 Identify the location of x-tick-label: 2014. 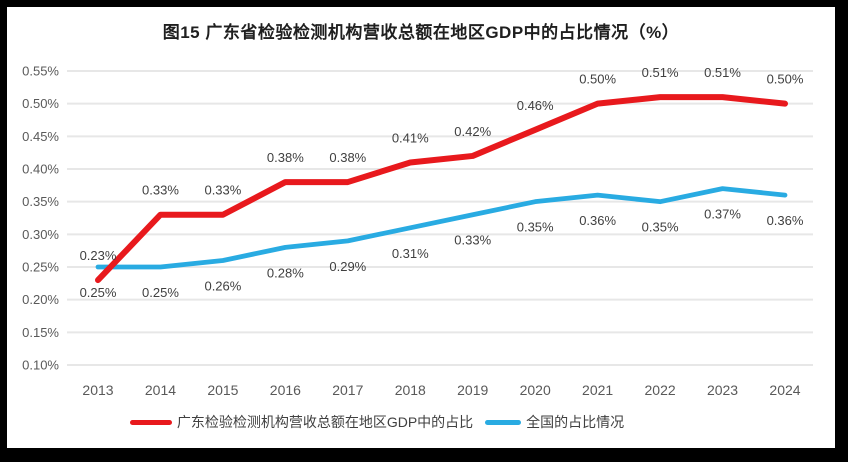
(160, 390).